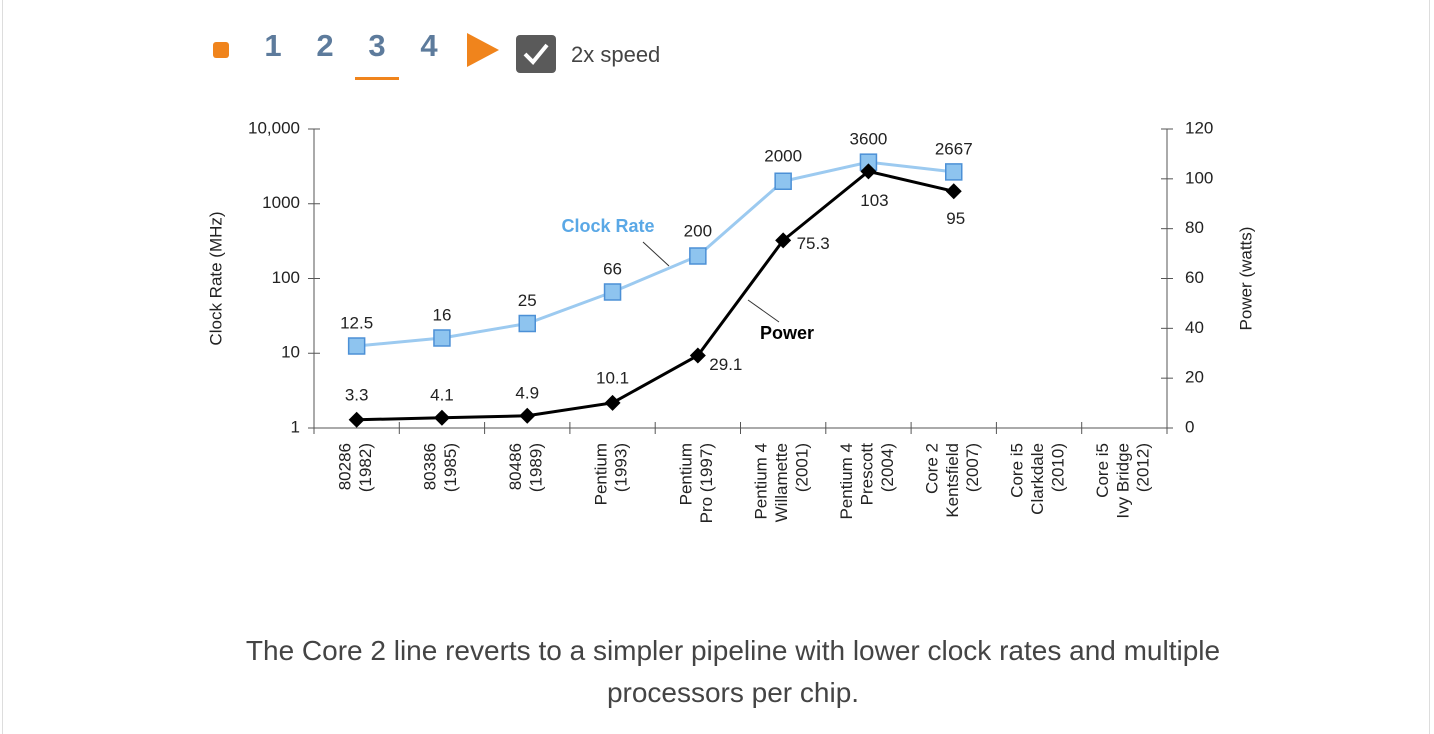 The image size is (1434, 734). What do you see at coordinates (273, 45) in the screenshot?
I see `step-button: 1` at bounding box center [273, 45].